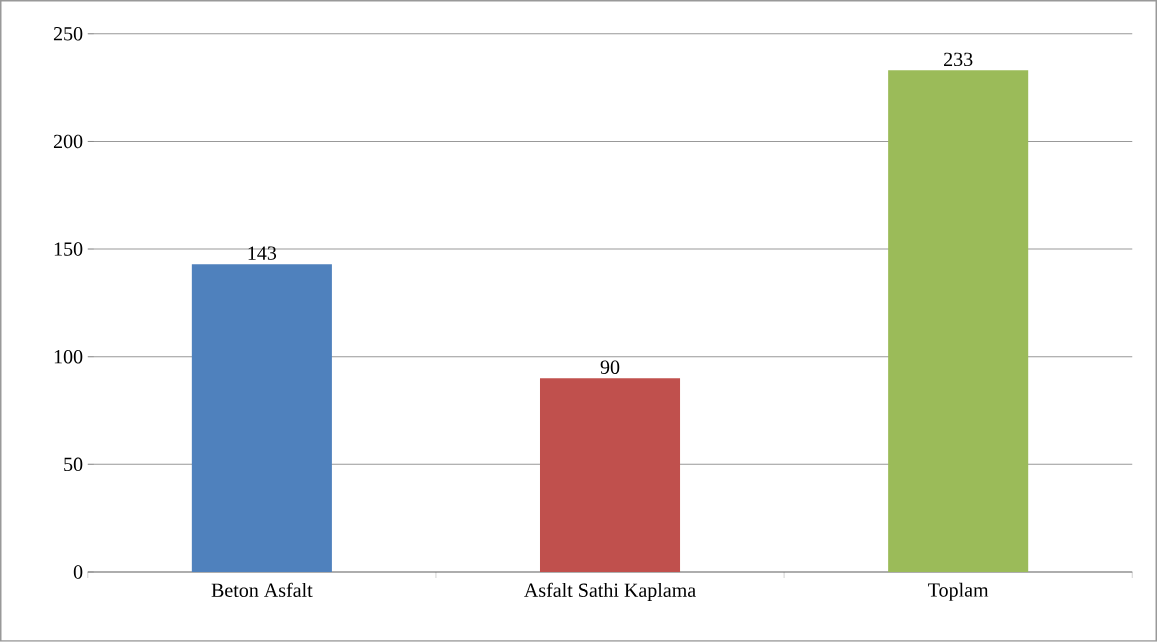 The width and height of the screenshot is (1157, 642). What do you see at coordinates (958, 591) in the screenshot?
I see `x-tick-label: Toplam` at bounding box center [958, 591].